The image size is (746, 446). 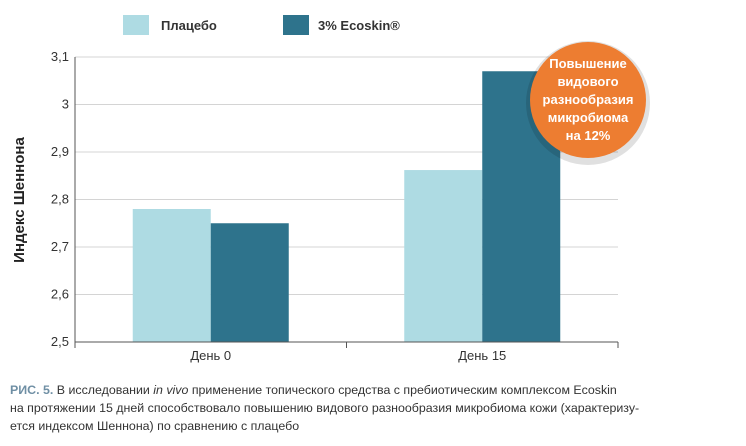 I want to click on x-tick-label: День 15, so click(x=482, y=355).